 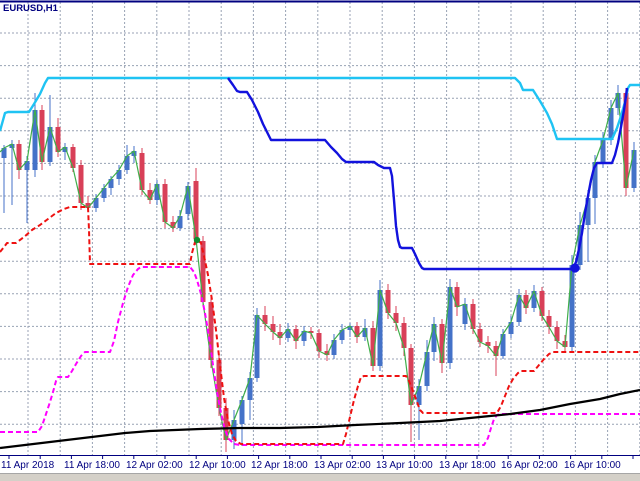 What do you see at coordinates (342, 465) in the screenshot?
I see `x-axis-label: 13 Apr 02:00` at bounding box center [342, 465].